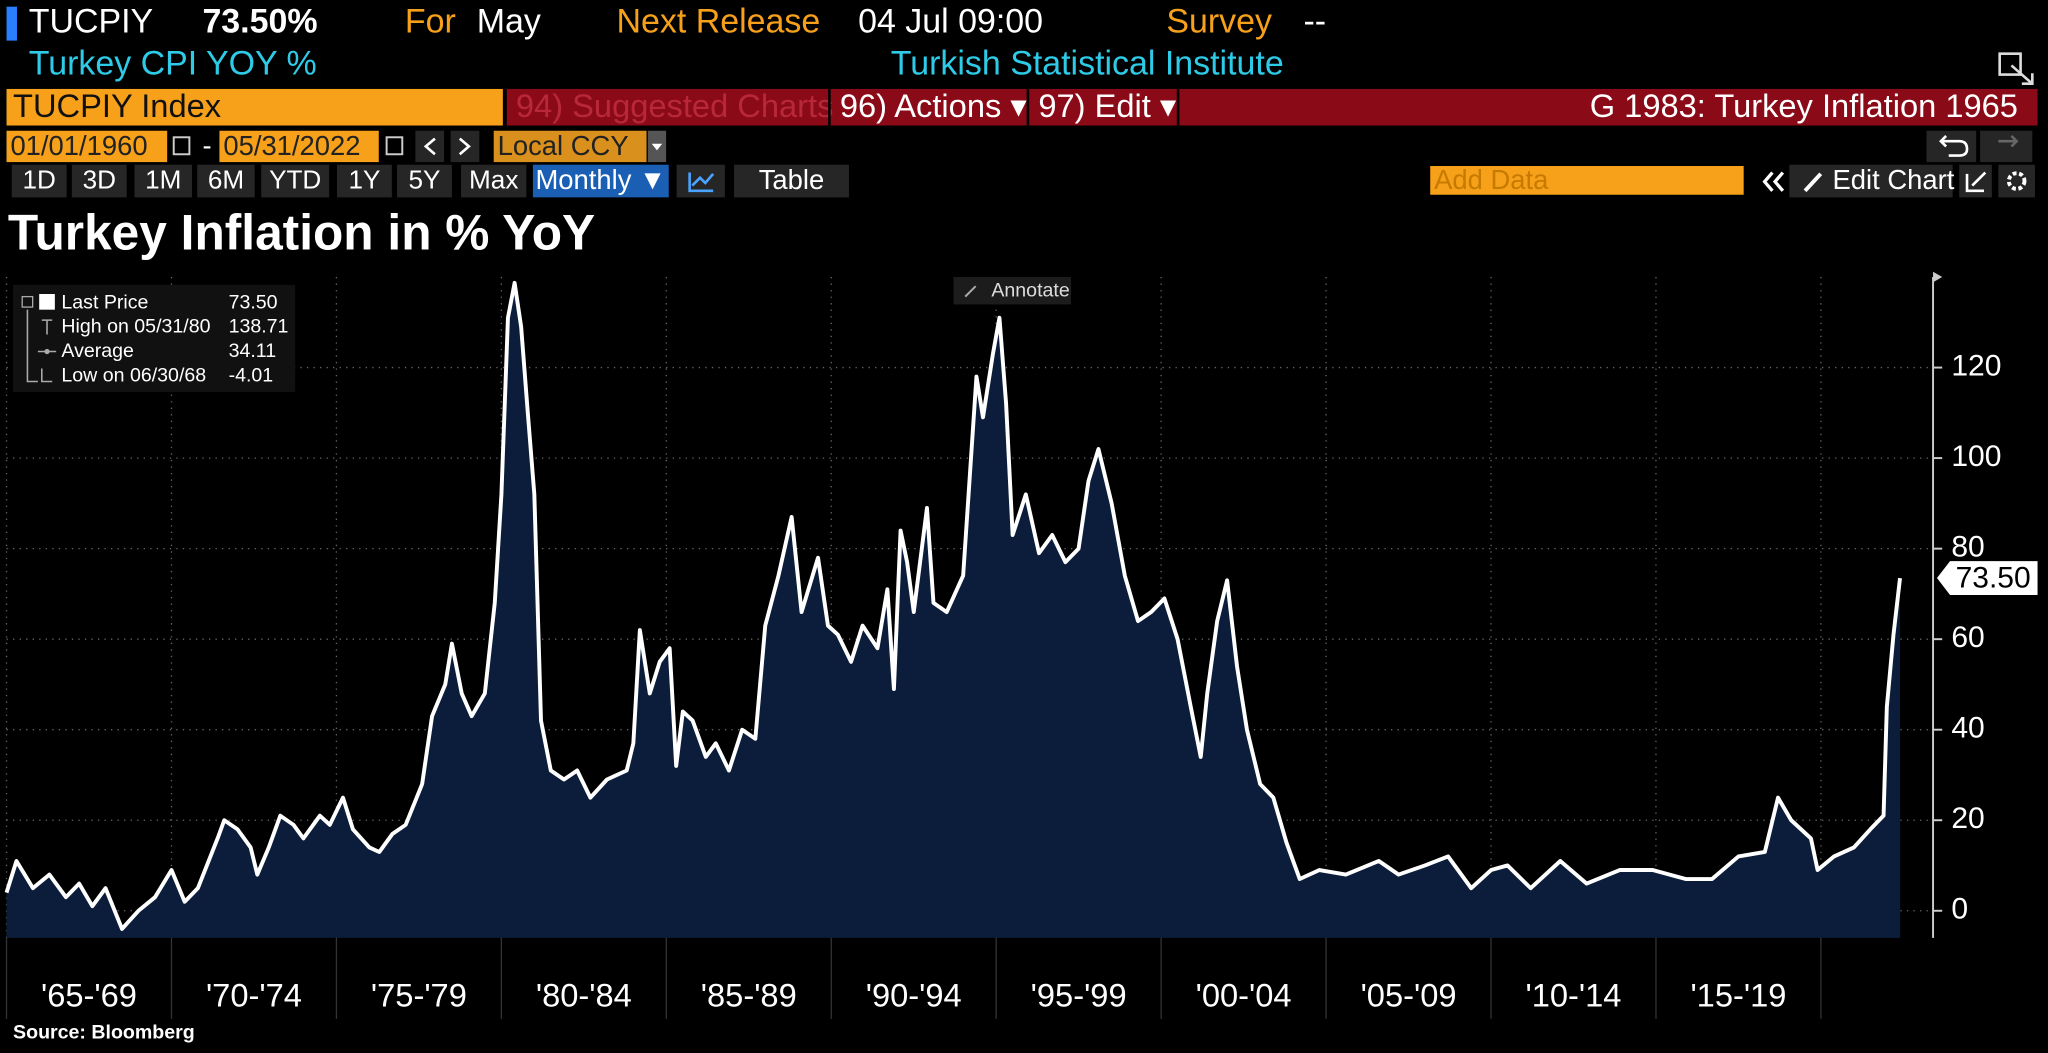  Describe the element at coordinates (1738, 995) in the screenshot. I see `x-tick-label: '15-'19` at that location.